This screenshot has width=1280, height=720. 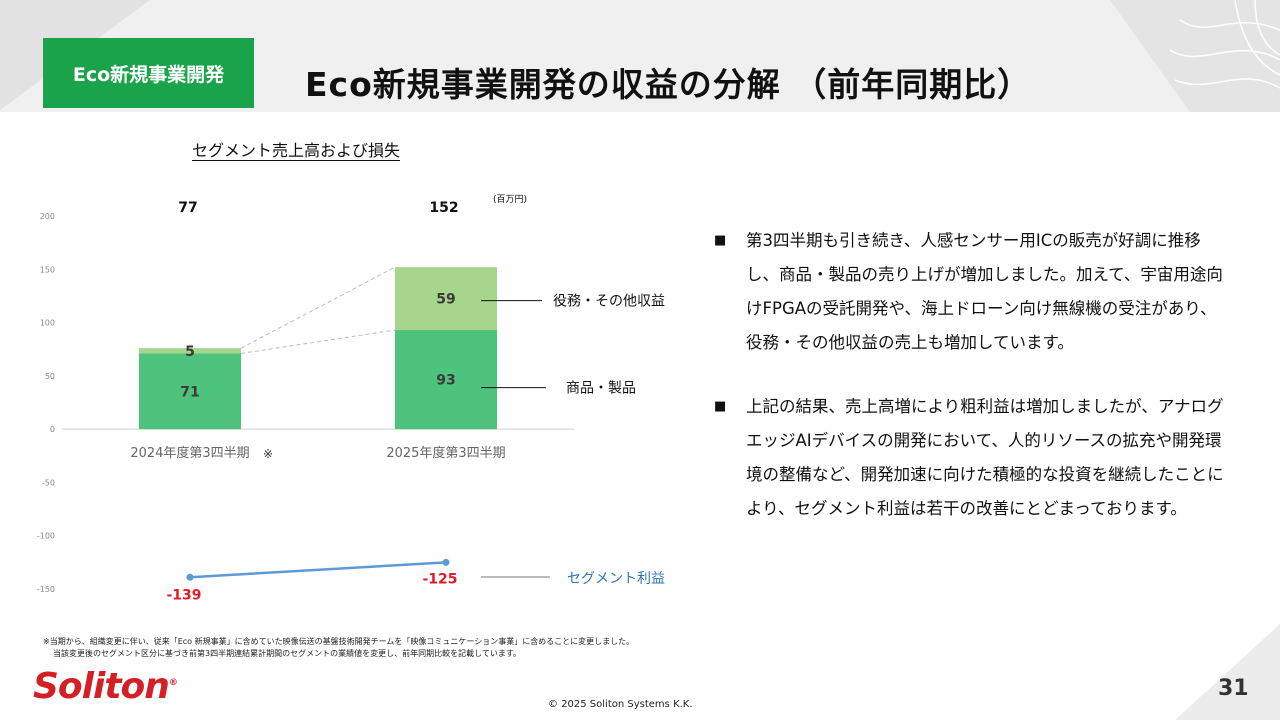 What do you see at coordinates (510, 200) in the screenshot?
I see `unit-note: (百万円)` at bounding box center [510, 200].